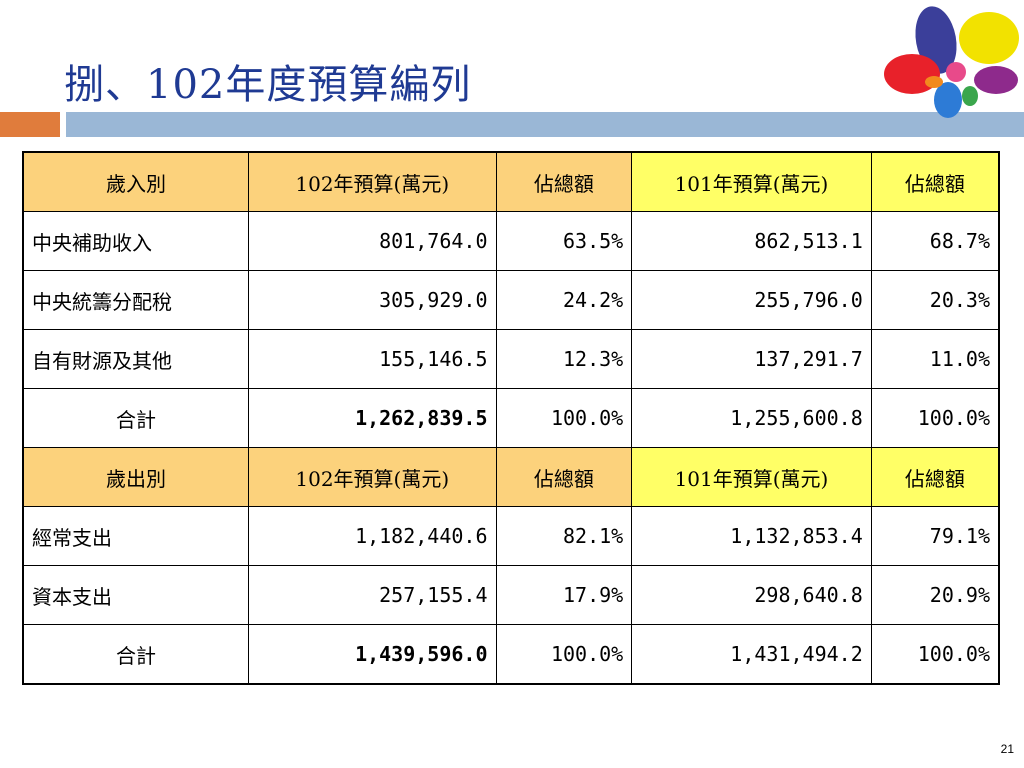  Describe the element at coordinates (136, 241) in the screenshot. I see `row-label: 中央補助收入` at that location.